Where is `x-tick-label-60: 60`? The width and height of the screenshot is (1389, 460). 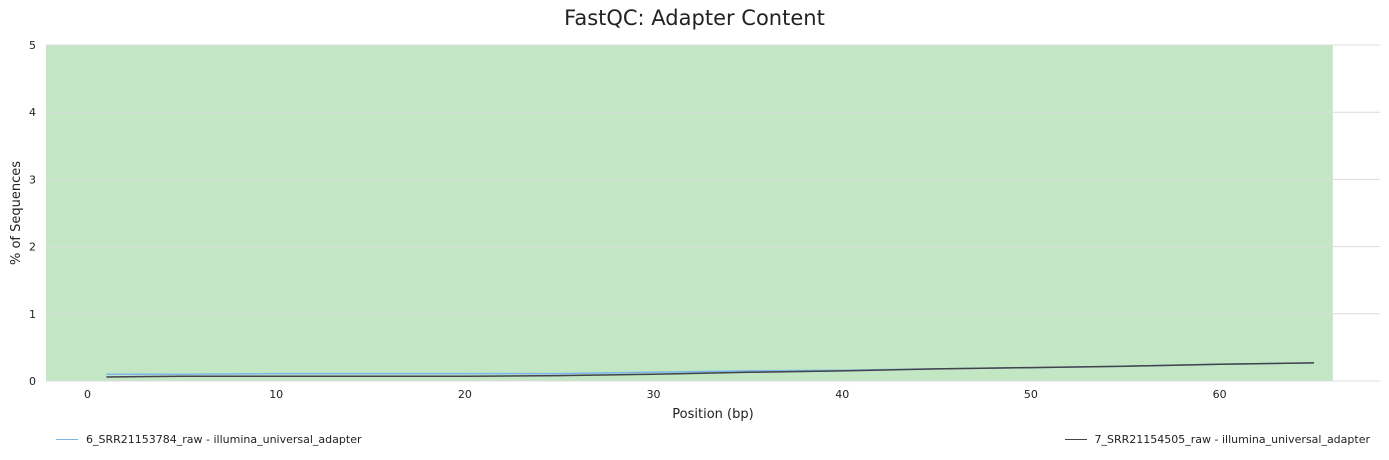 x-tick-label-60: 60 is located at coordinates (1220, 394).